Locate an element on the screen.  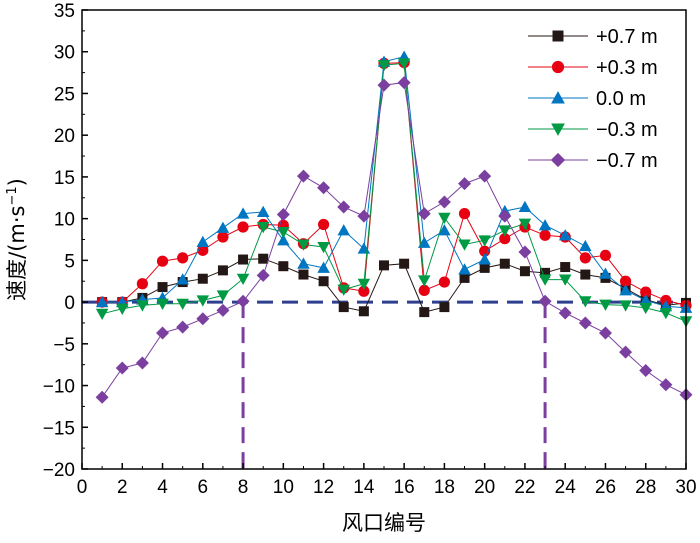
y-axis: −20 −15 −10 −5 0 5 10 15 20 25 30 35 is located at coordinates (65, 241).